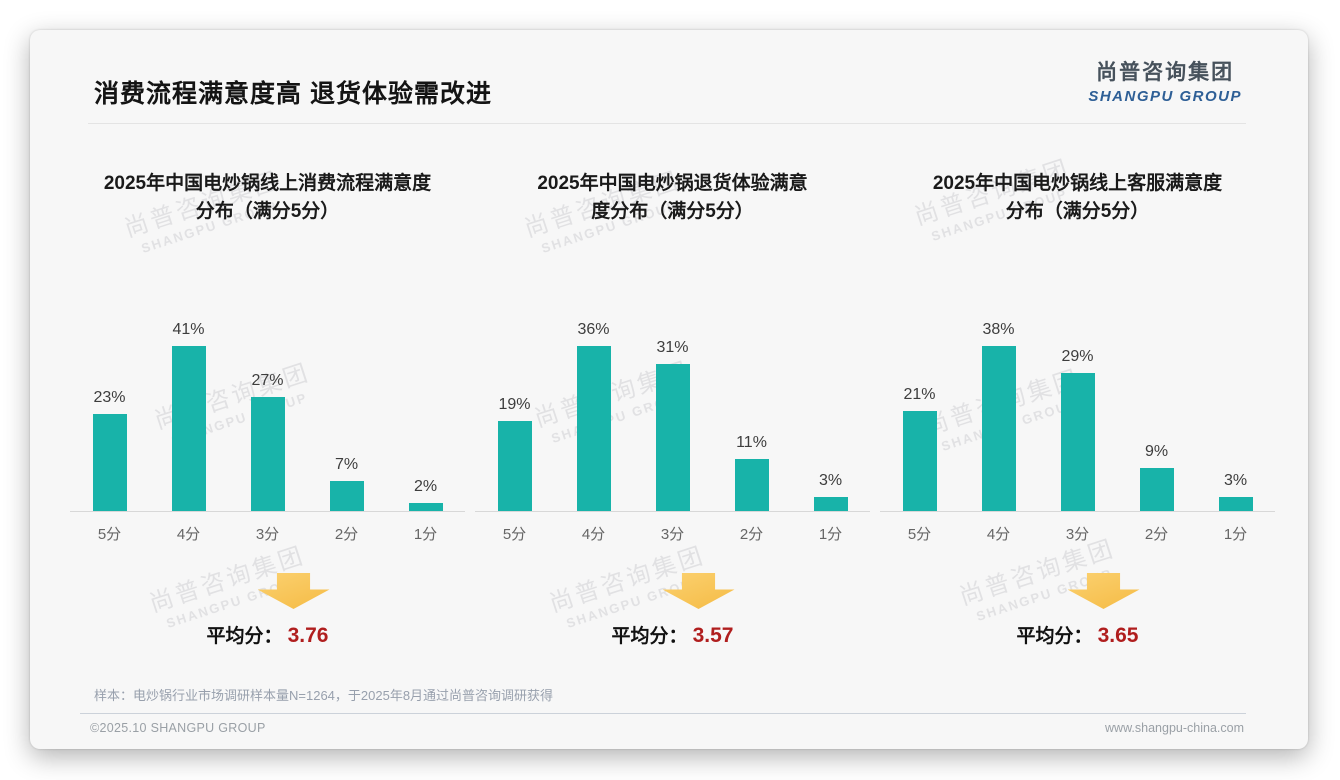 Image resolution: width=1340 pixels, height=780 pixels. Describe the element at coordinates (919, 394) in the screenshot. I see `bar-value-label: 21%` at that location.